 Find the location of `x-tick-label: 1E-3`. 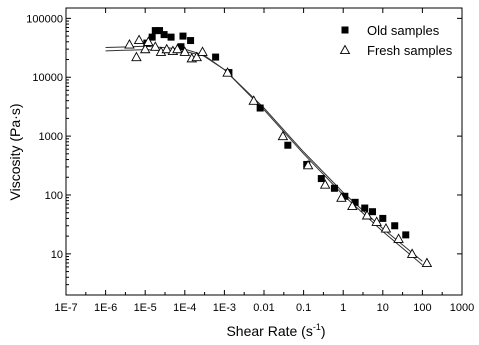

x-tick-label: 1E-3 is located at coordinates (224, 308).